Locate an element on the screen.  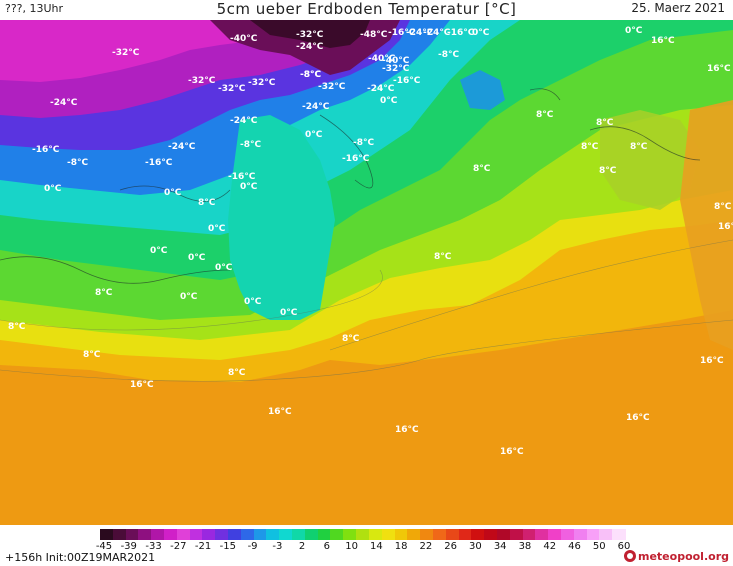
color-scale-tick: 42 is located at coordinates (550, 546).